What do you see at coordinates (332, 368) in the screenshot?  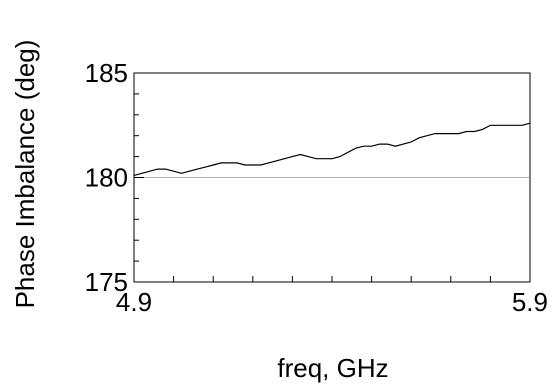 I see `x-axis-label: freq, GHz` at bounding box center [332, 368].